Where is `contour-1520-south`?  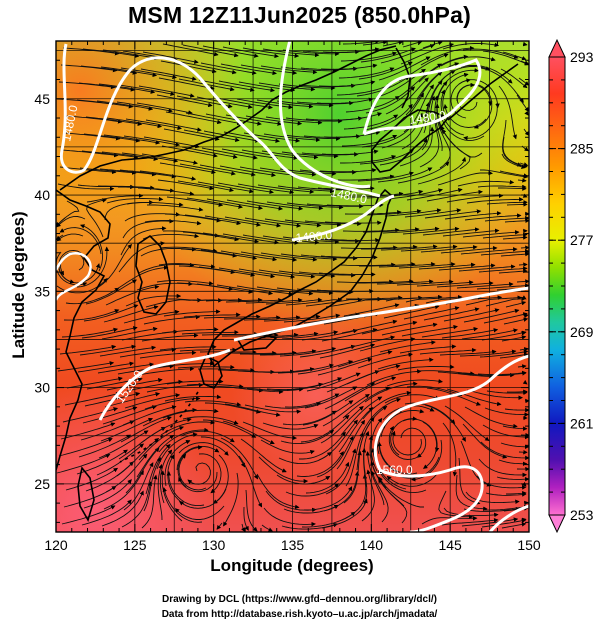
contour-1520-south is located at coordinates (164, 384).